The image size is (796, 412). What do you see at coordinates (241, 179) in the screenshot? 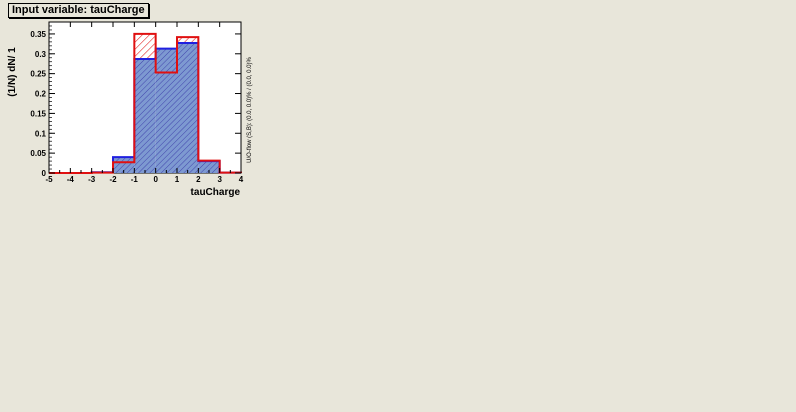
I see `x-tick-label: 4` at bounding box center [241, 179].